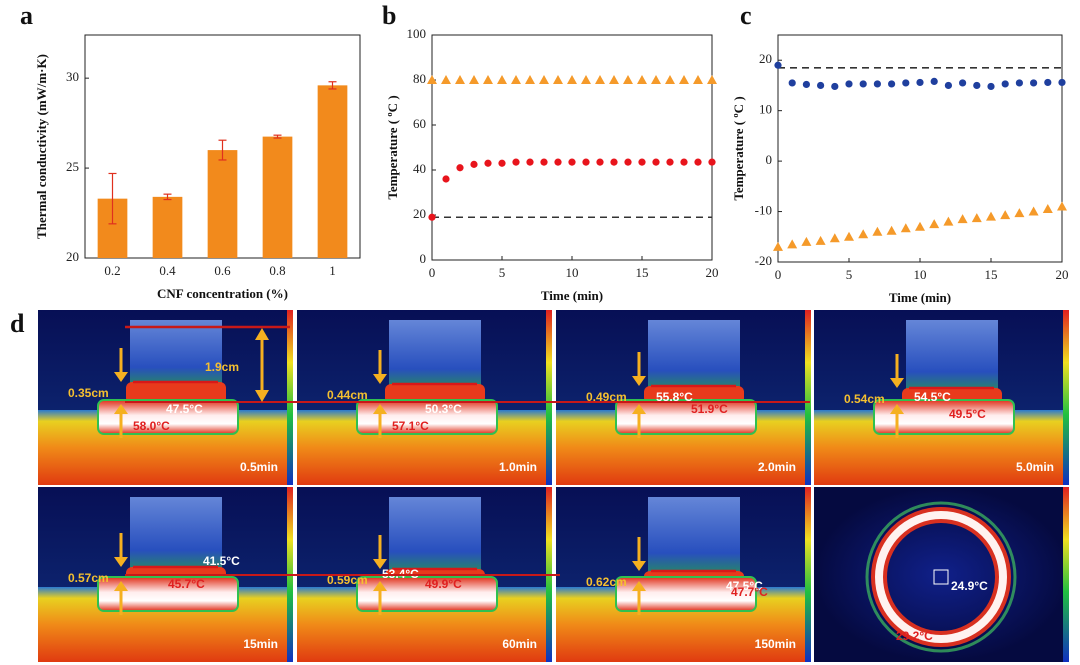 This screenshot has width=1080, height=665. I want to click on x-axis-label: CNF concentration (%), so click(222, 293).